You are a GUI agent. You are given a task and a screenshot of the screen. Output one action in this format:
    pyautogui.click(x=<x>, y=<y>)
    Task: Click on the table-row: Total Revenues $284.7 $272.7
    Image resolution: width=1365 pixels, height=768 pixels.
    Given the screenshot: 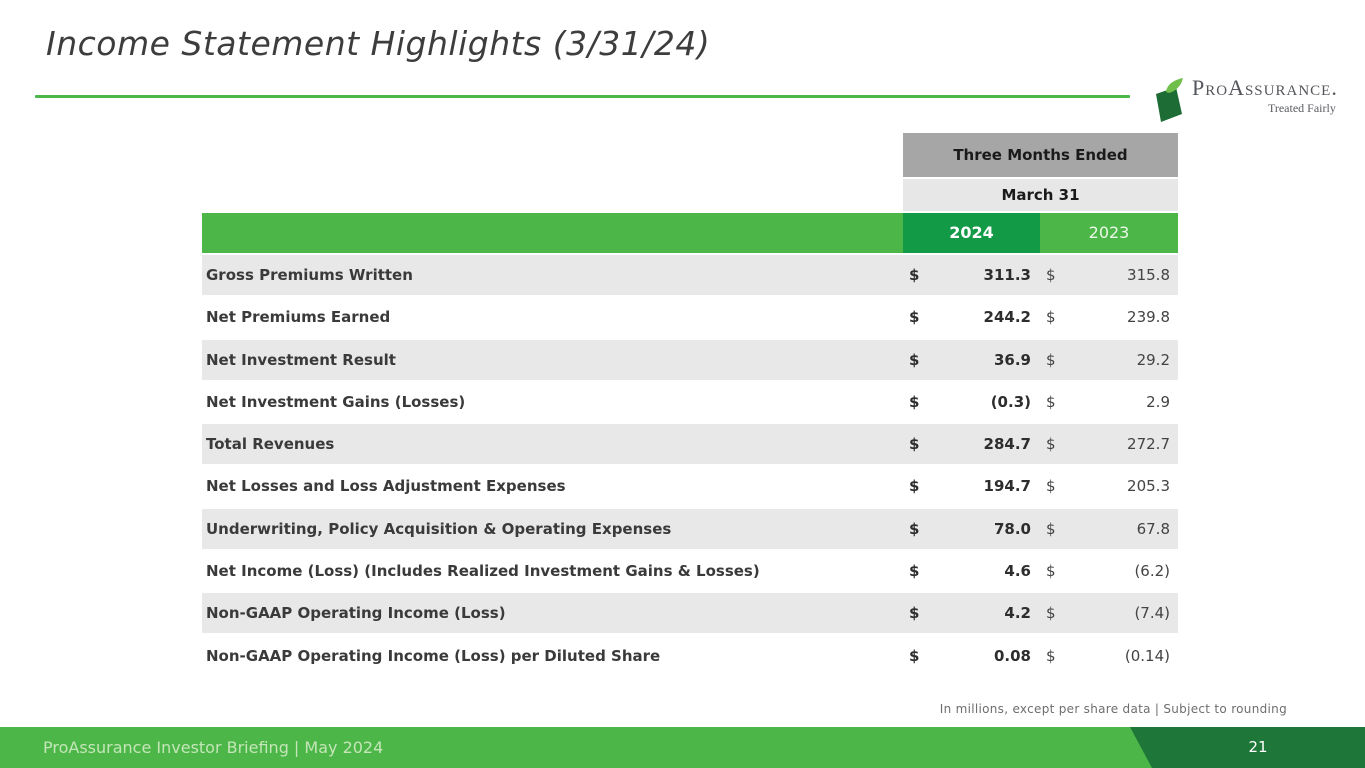 What is the action you would take?
    pyautogui.click(x=690, y=444)
    